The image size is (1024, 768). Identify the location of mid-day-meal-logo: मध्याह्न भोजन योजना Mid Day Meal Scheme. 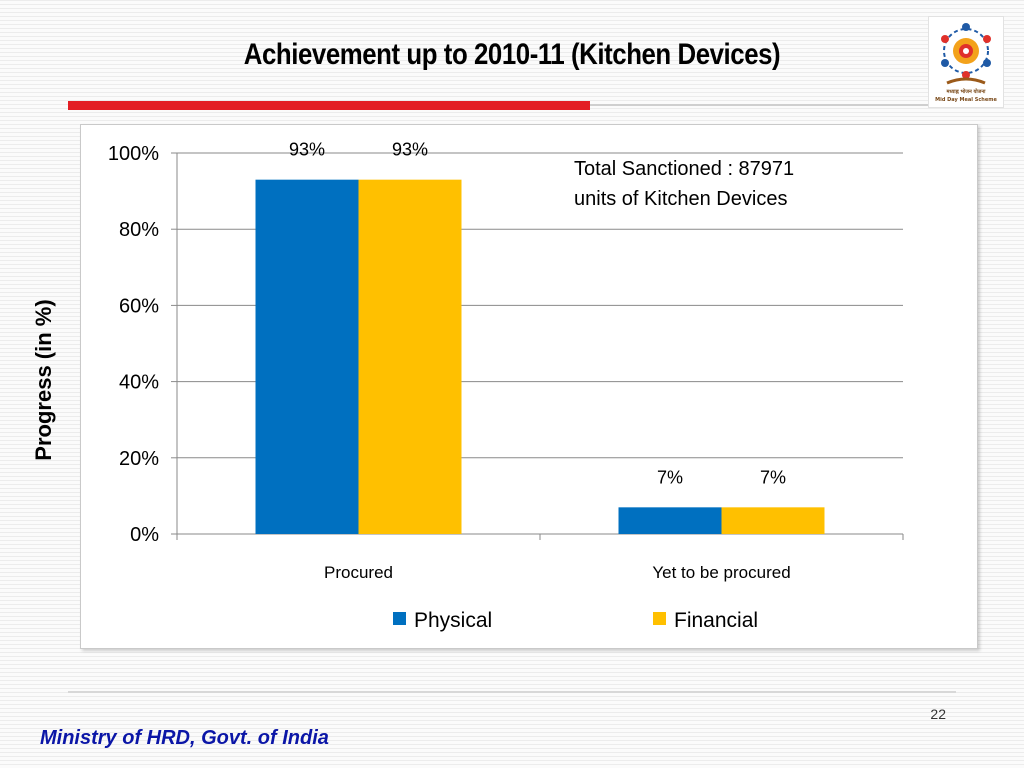
(966, 62).